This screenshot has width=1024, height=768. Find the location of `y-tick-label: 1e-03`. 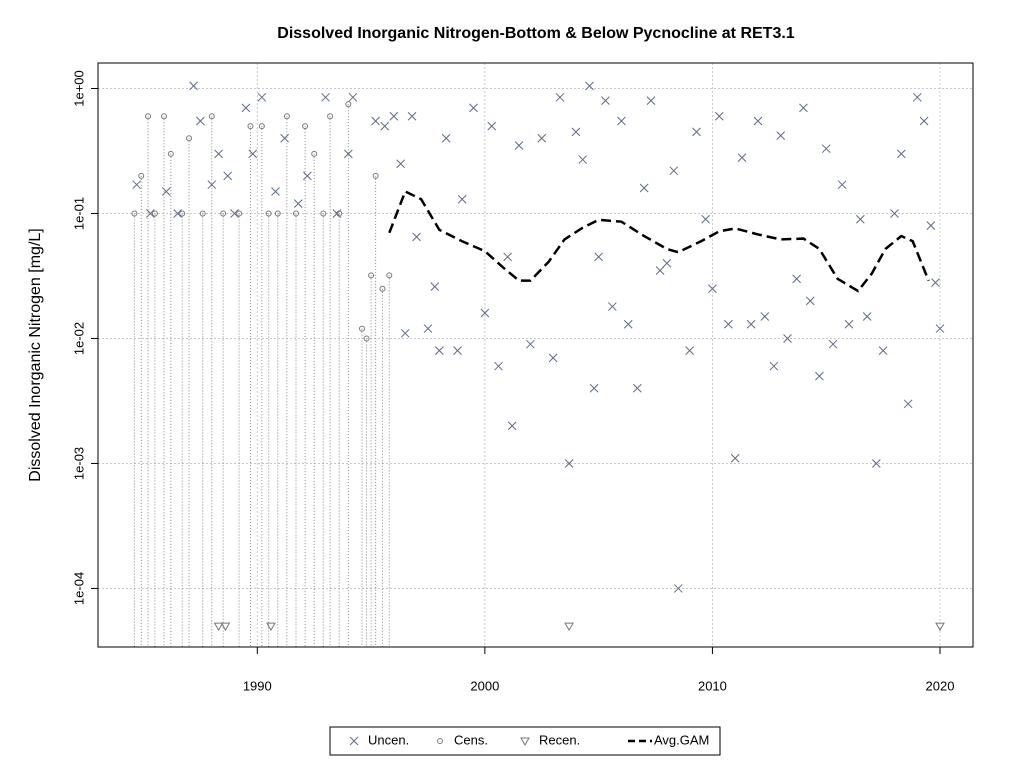

y-tick-label: 1e-03 is located at coordinates (78, 463).